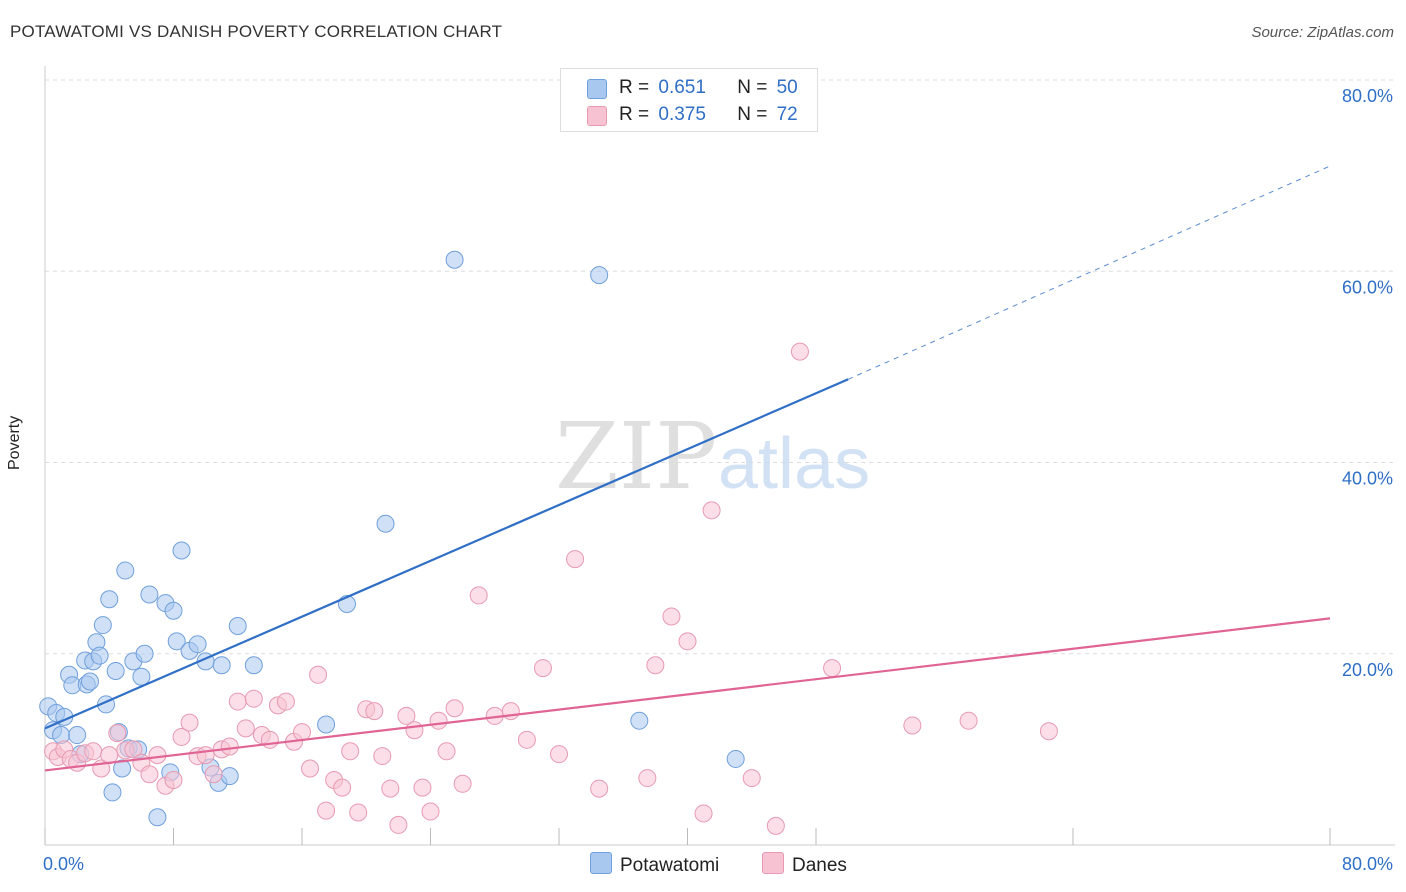 The width and height of the screenshot is (1406, 892). I want to click on y-tick-label: 80.0%, so click(1367, 96).